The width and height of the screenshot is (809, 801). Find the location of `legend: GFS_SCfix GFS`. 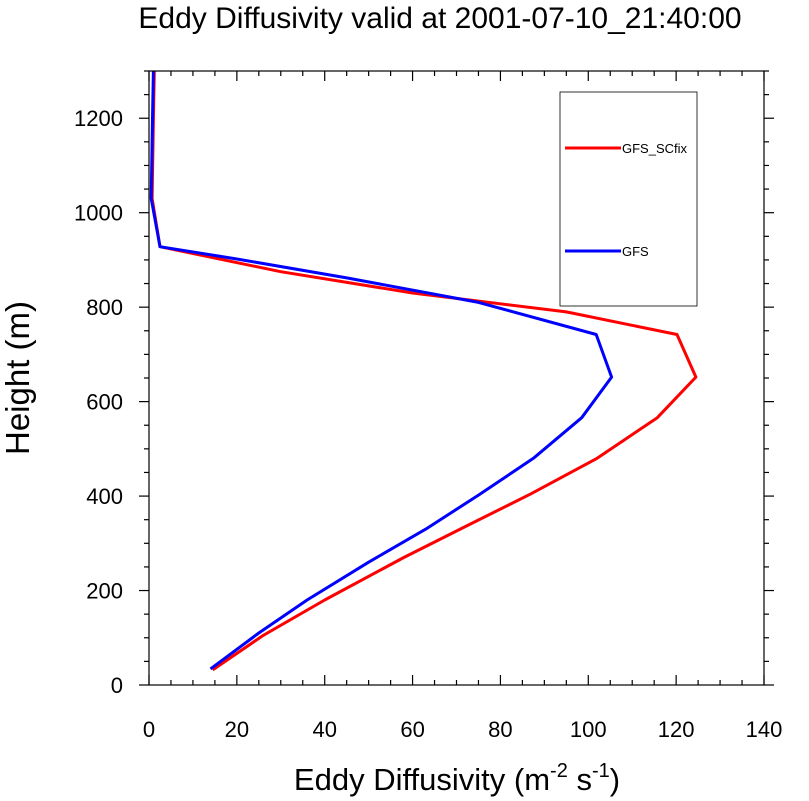

legend: GFS_SCfix GFS is located at coordinates (628, 199).